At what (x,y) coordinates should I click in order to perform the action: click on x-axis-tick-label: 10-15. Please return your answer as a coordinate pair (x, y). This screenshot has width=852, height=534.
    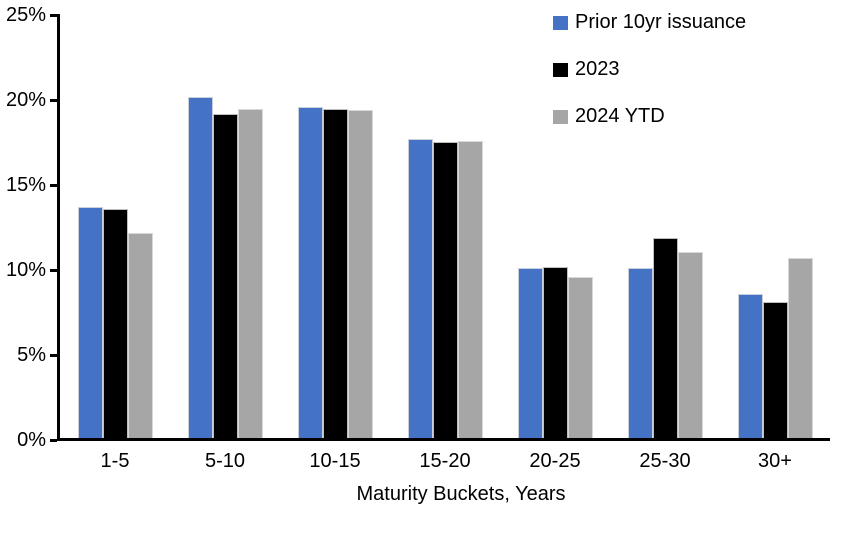
    Looking at the image, I should click on (335, 461).